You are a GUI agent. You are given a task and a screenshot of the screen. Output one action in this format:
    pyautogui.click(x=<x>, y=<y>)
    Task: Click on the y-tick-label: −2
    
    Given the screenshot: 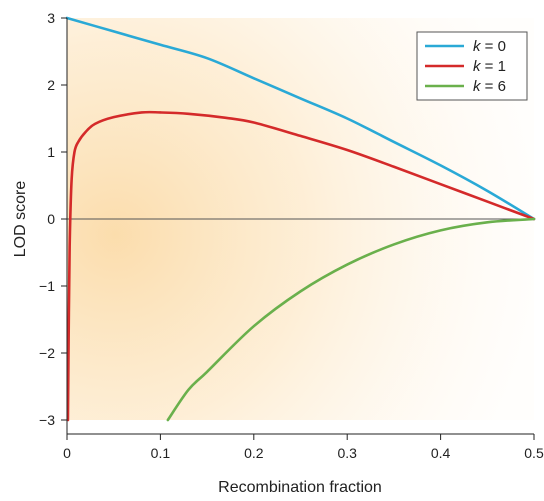 What is the action you would take?
    pyautogui.click(x=47, y=353)
    